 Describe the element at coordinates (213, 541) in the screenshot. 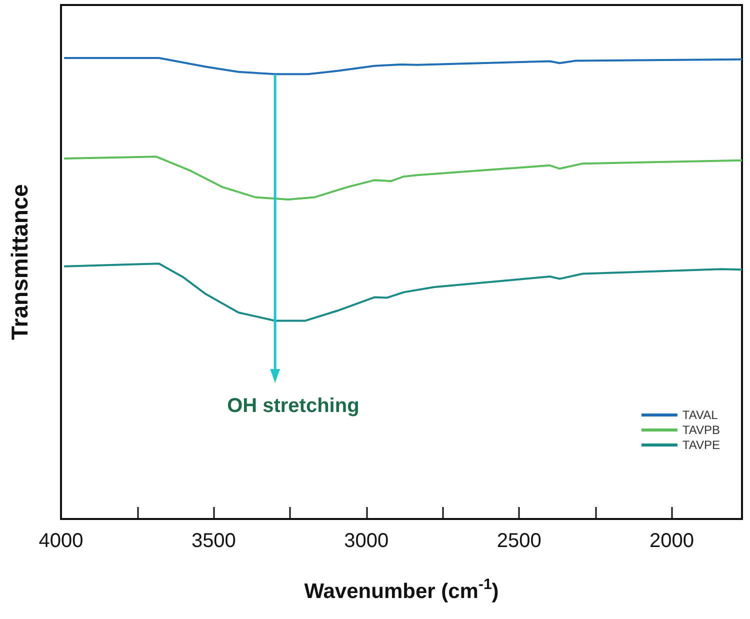

I see `x-tick-label: 3500` at that location.